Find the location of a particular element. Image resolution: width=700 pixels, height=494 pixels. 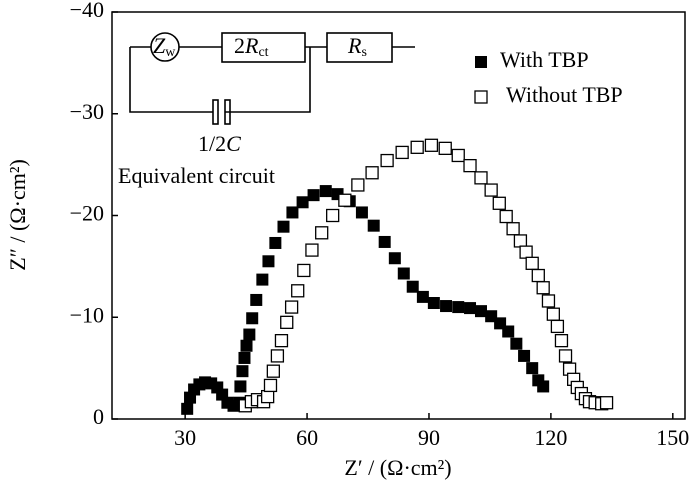

y-axis-label: Z″ / (Ω·cm²) is located at coordinates (17, 215).